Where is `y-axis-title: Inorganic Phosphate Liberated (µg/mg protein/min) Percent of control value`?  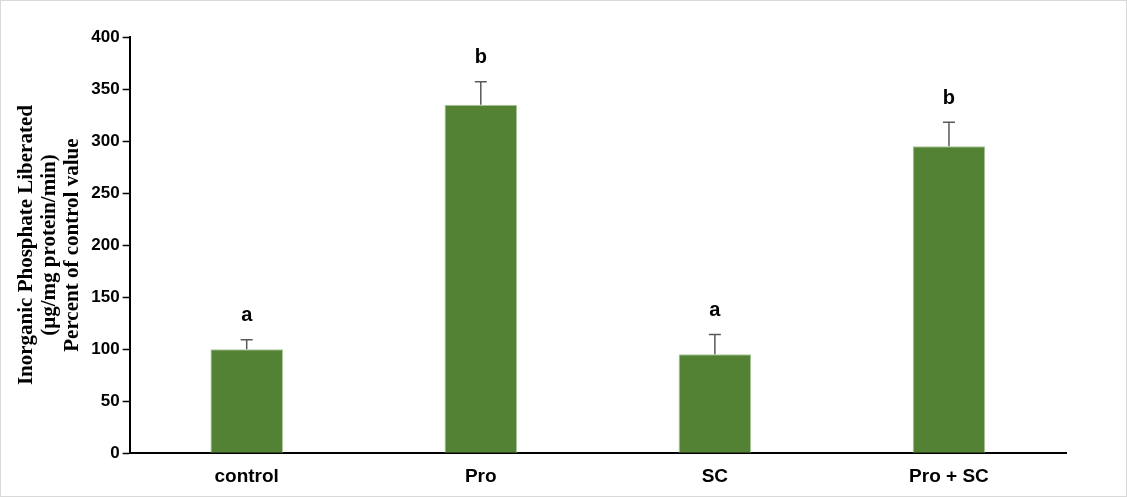
y-axis-title: Inorganic Phosphate Liberated (µg/mg protein/min) Percent of control value is located at coordinates (48, 245).